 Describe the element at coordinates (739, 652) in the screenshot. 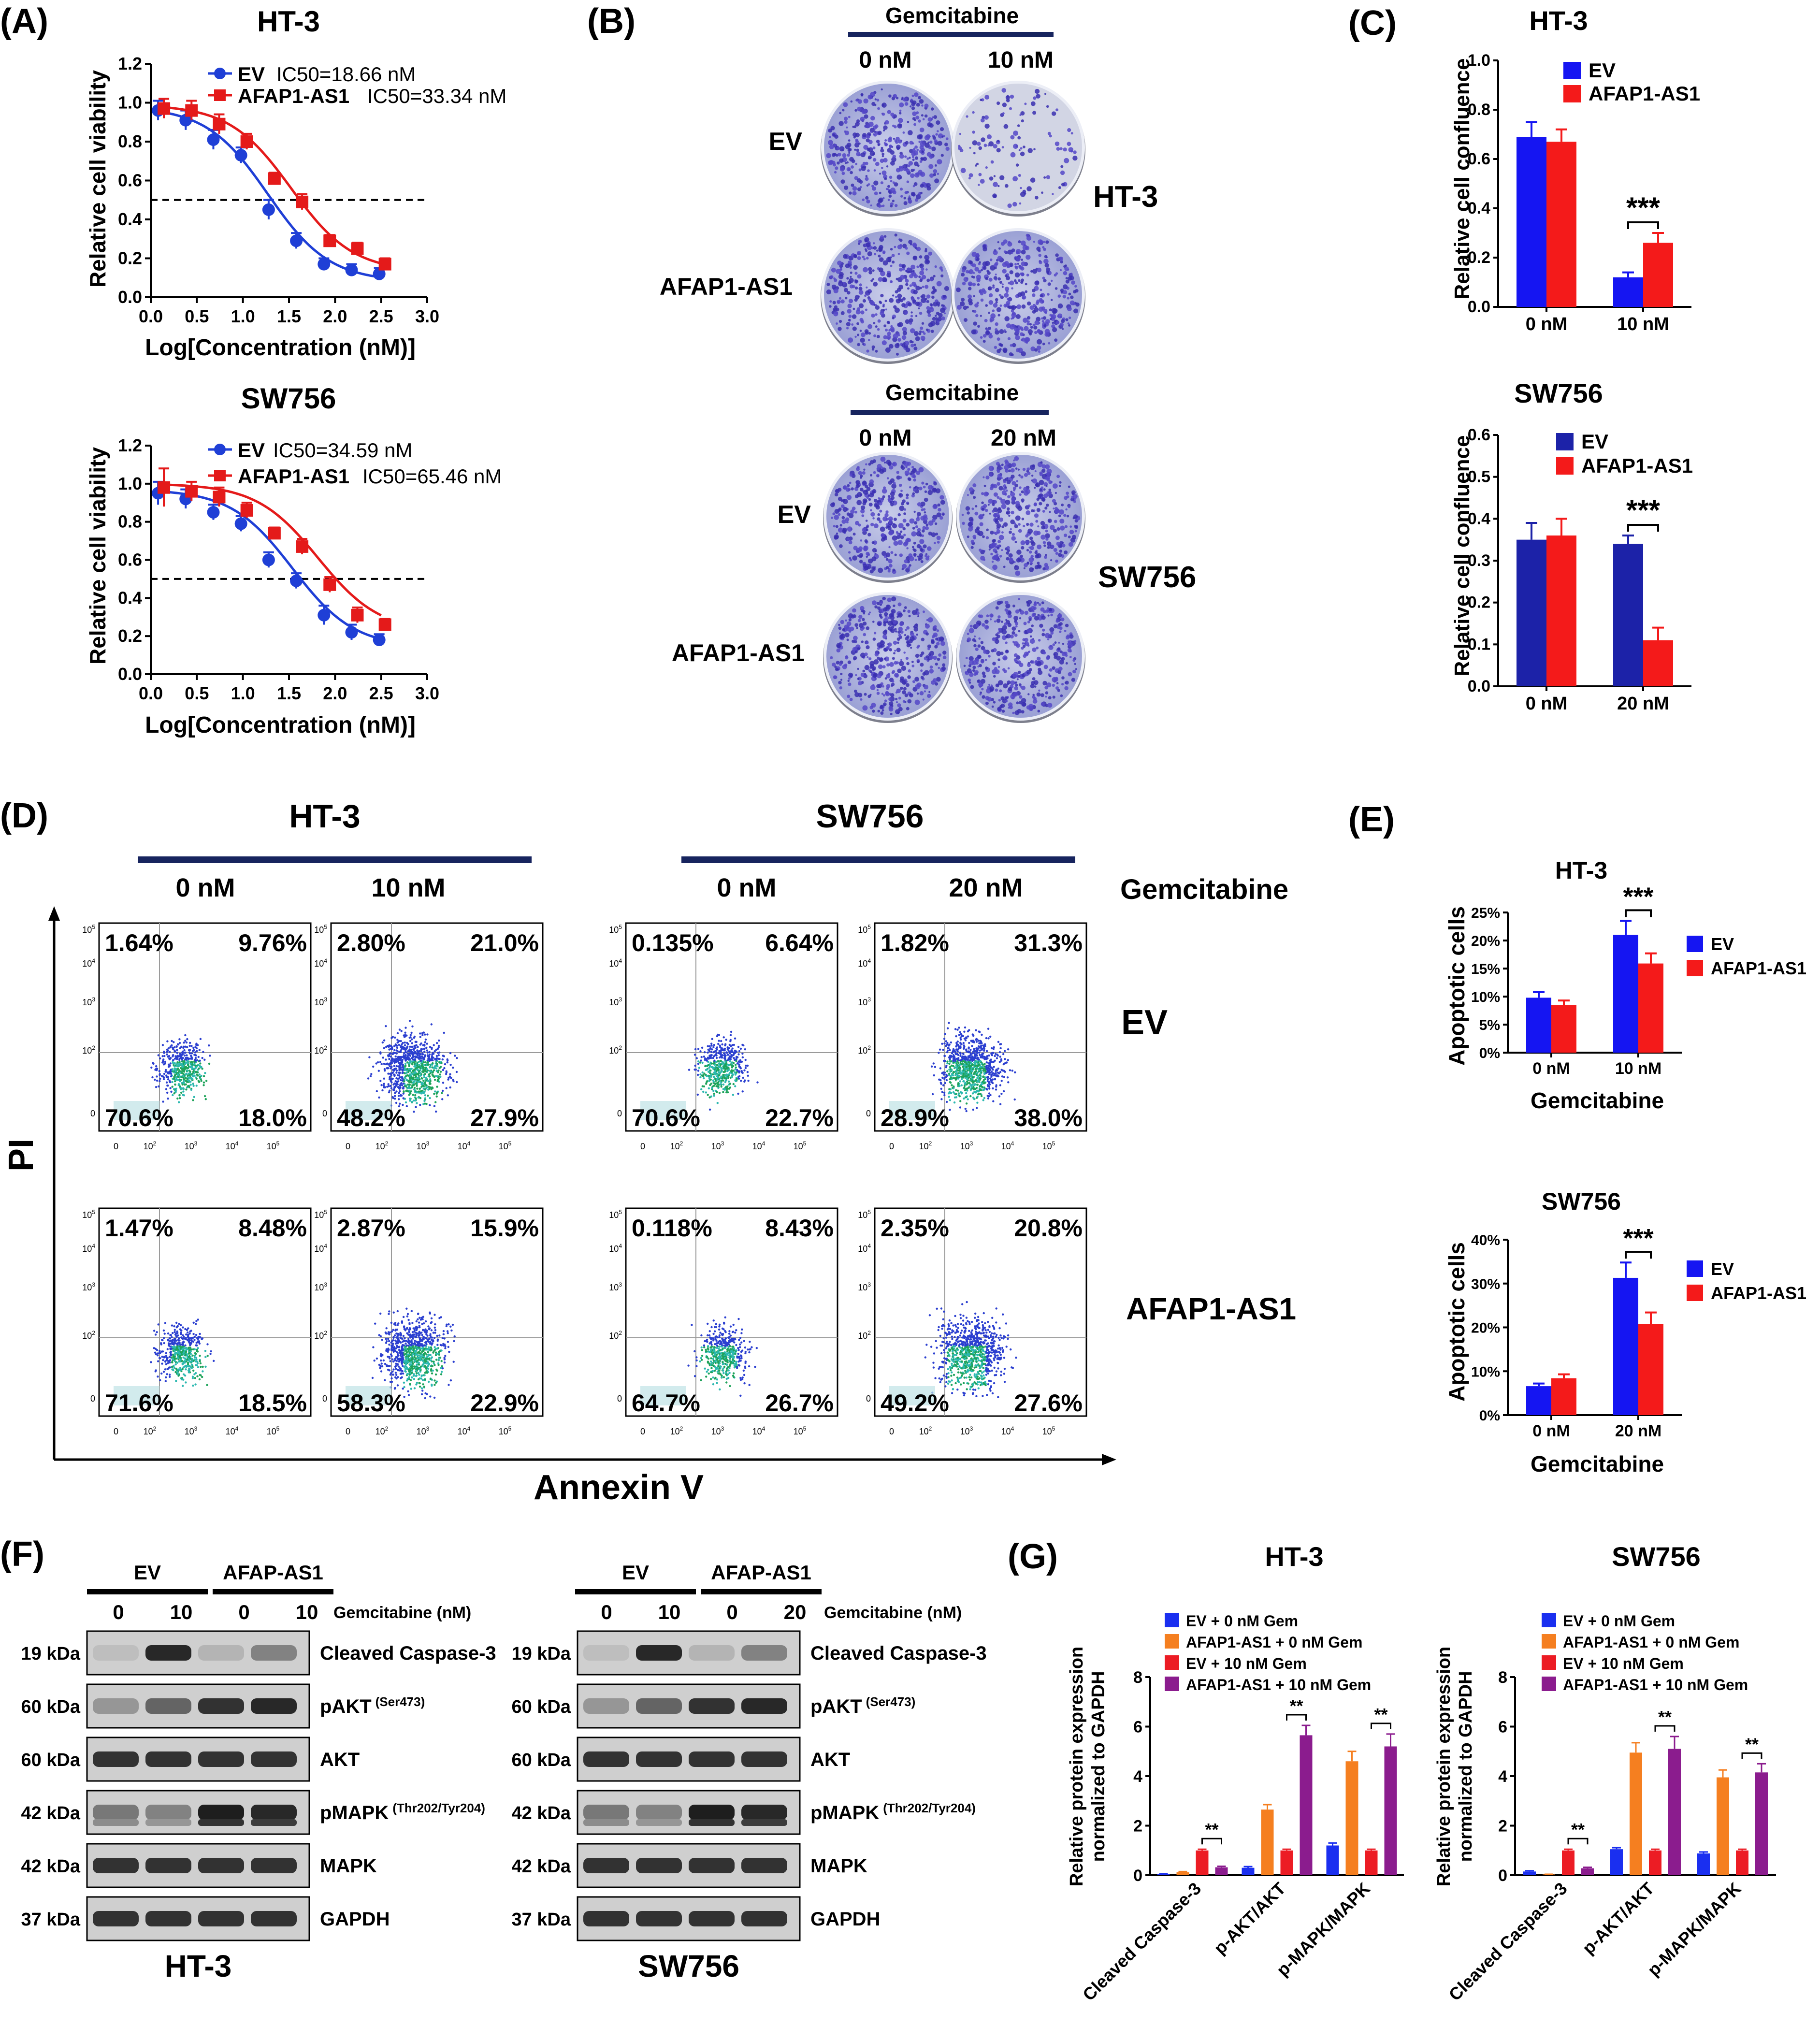

I see `row-label: AFAP1-AS1` at that location.